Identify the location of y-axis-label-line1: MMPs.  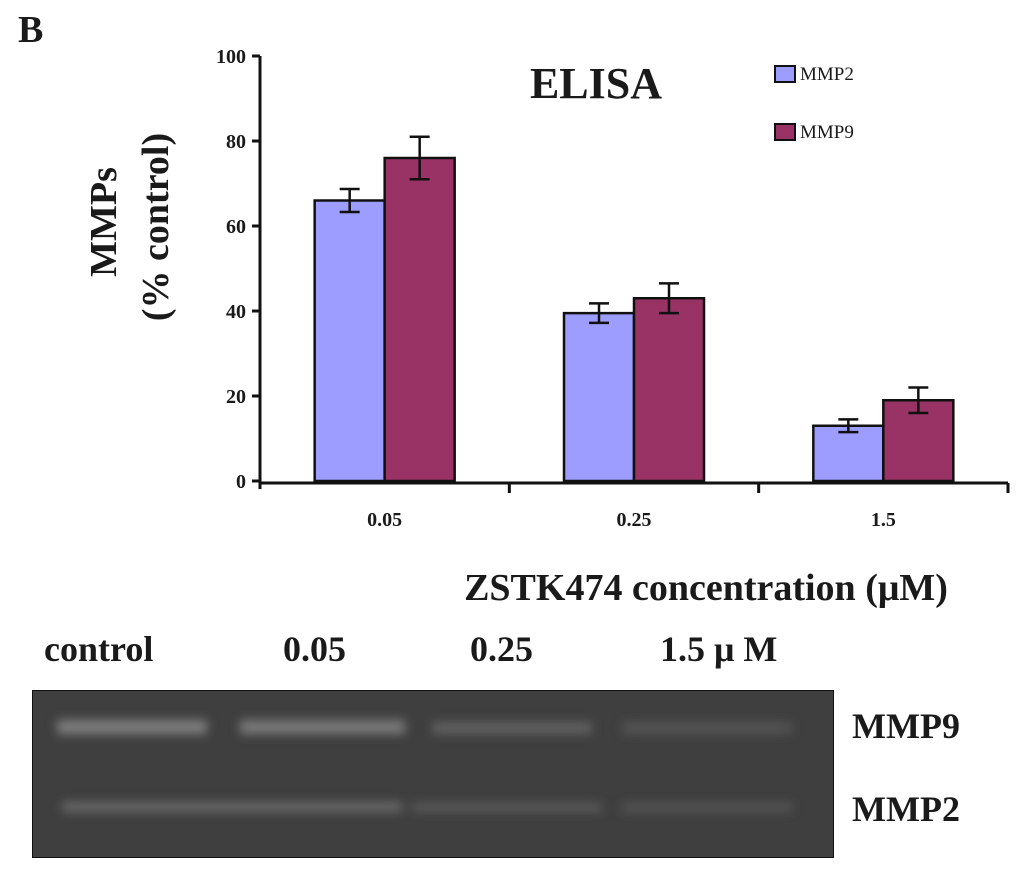
(104, 222).